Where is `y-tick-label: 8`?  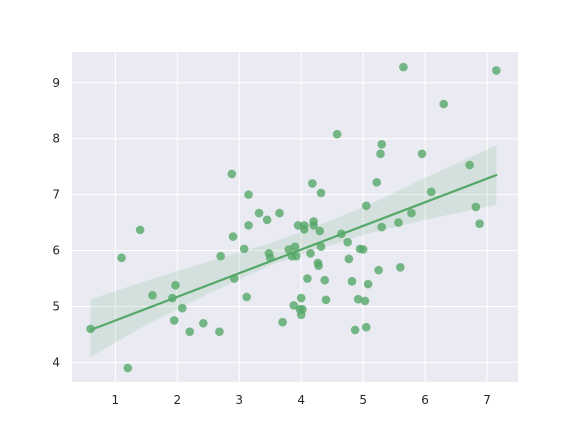 y-tick-label: 8 is located at coordinates (56, 139).